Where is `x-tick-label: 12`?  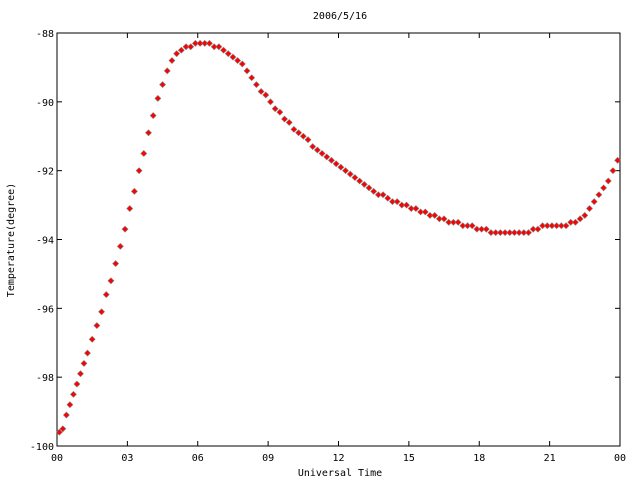
x-tick-label: 12 is located at coordinates (338, 458).